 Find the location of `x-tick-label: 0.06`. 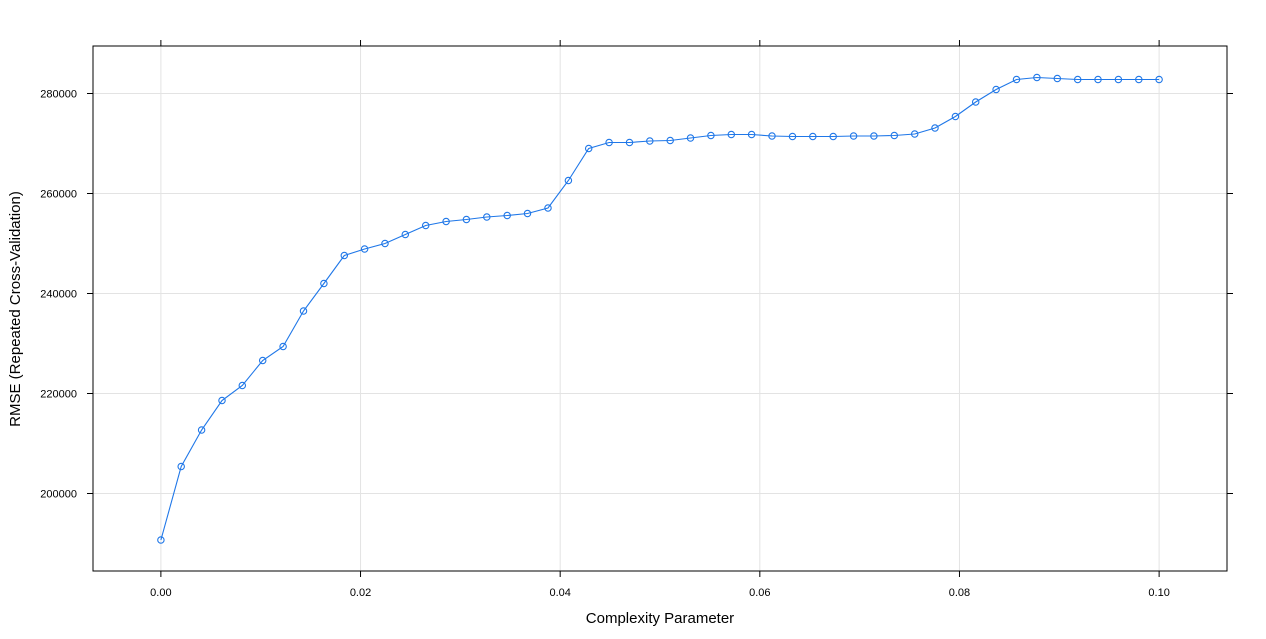

x-tick-label: 0.06 is located at coordinates (759, 593).